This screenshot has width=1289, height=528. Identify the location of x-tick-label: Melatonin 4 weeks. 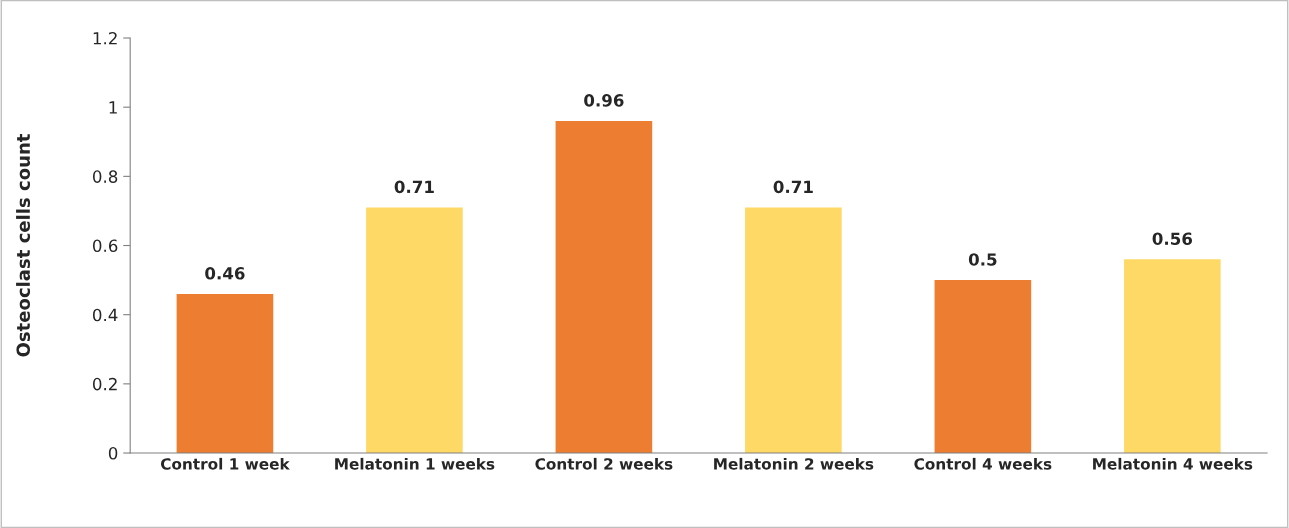
(1173, 463).